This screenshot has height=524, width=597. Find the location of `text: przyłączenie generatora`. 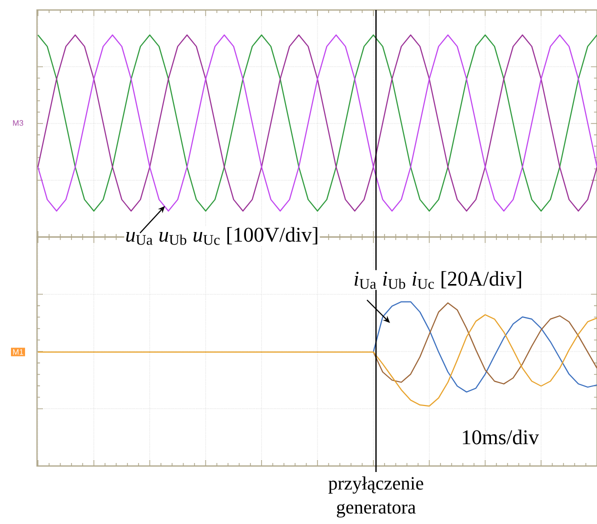

text: przyłączenie generatora is located at coordinates (376, 497).